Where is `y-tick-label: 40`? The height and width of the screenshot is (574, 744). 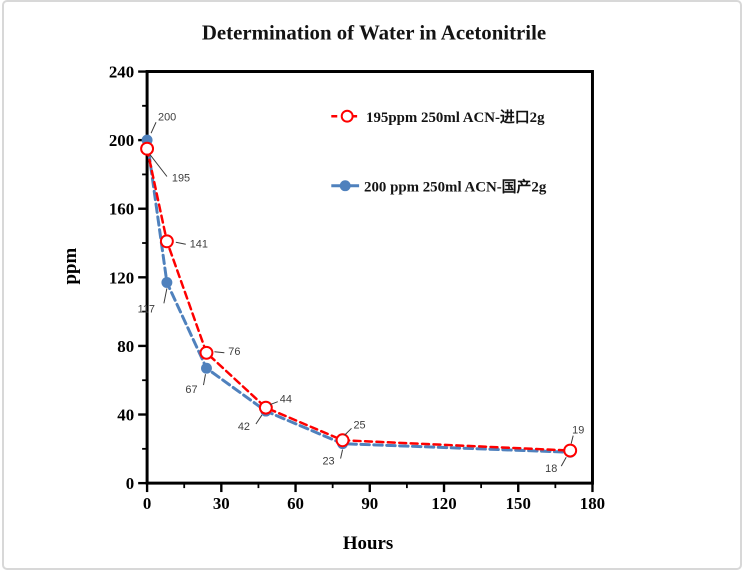 y-tick-label: 40 is located at coordinates (125, 414).